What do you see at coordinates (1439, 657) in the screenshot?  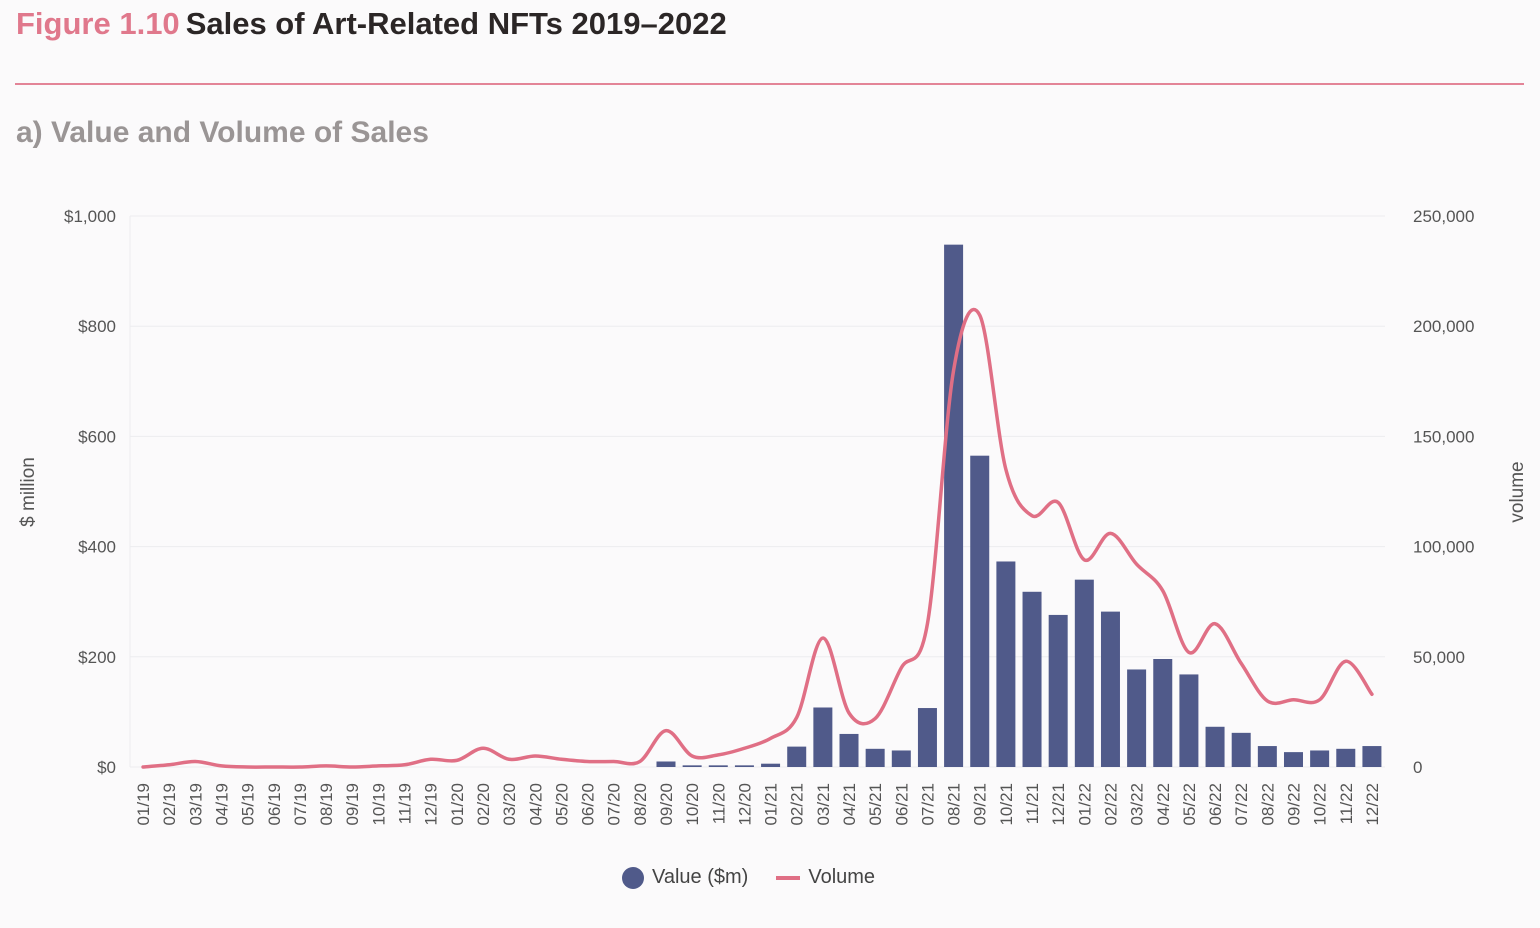 I see `y-right-tick-label: 50,000` at bounding box center [1439, 657].